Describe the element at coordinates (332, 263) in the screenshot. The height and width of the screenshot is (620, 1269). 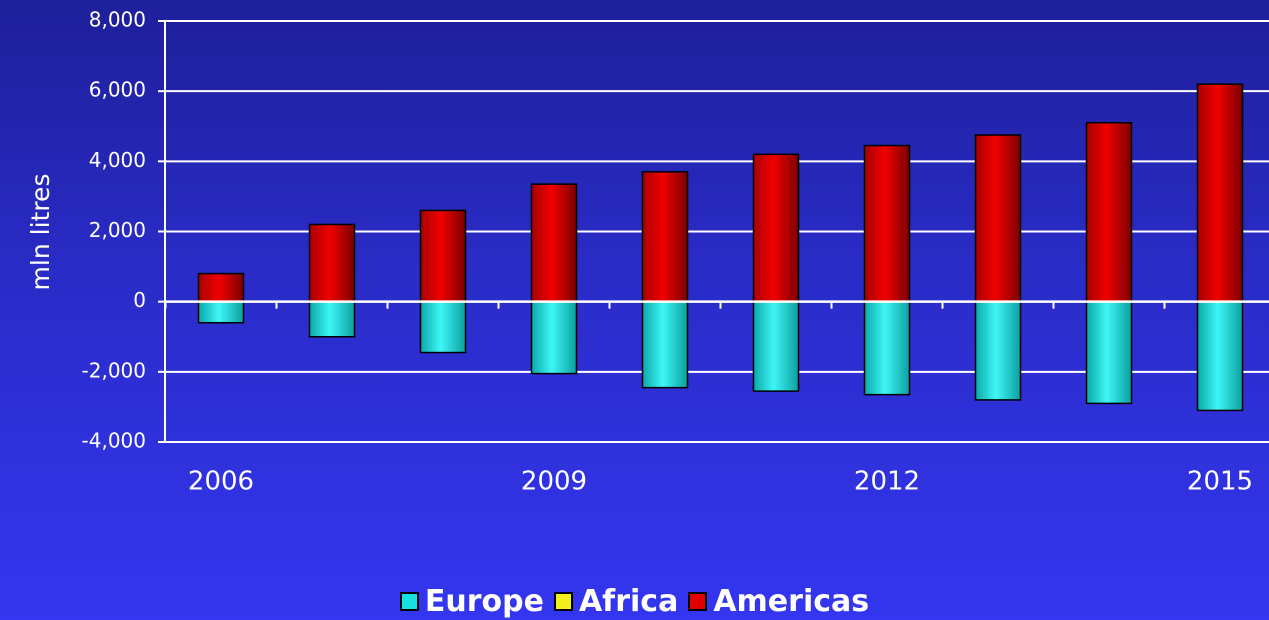
I see `bar-americas-2007` at that location.